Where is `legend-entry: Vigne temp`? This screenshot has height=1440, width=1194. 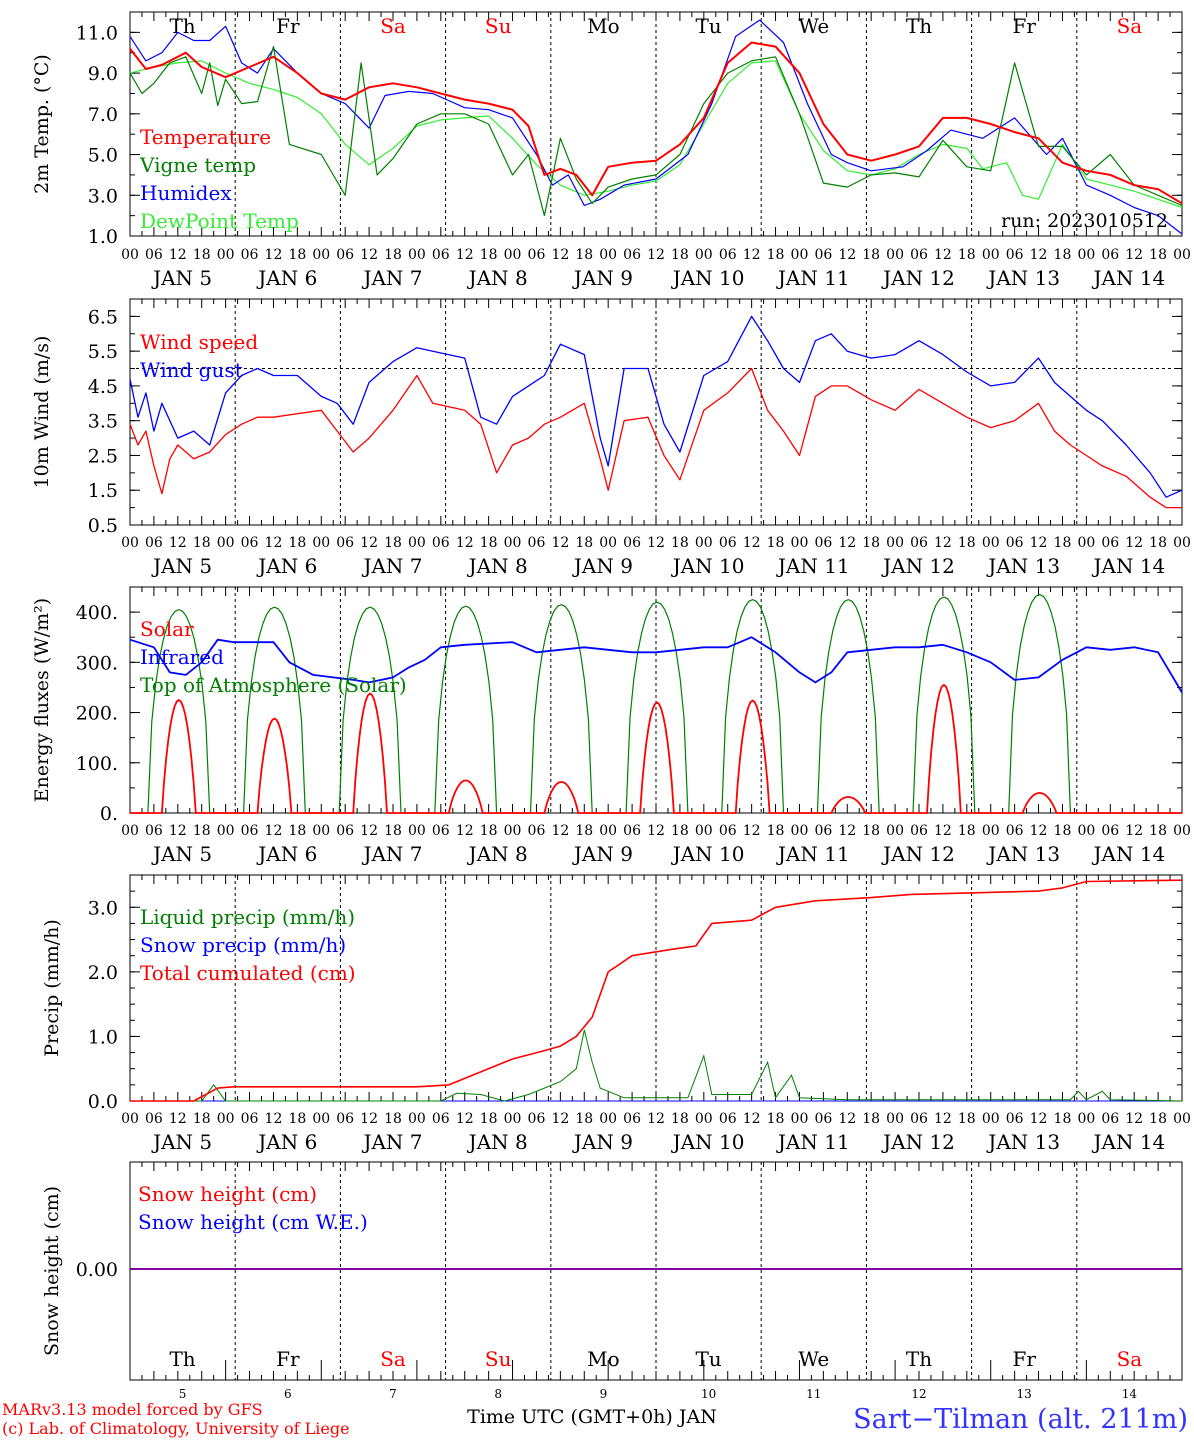 legend-entry: Vigne temp is located at coordinates (197, 165).